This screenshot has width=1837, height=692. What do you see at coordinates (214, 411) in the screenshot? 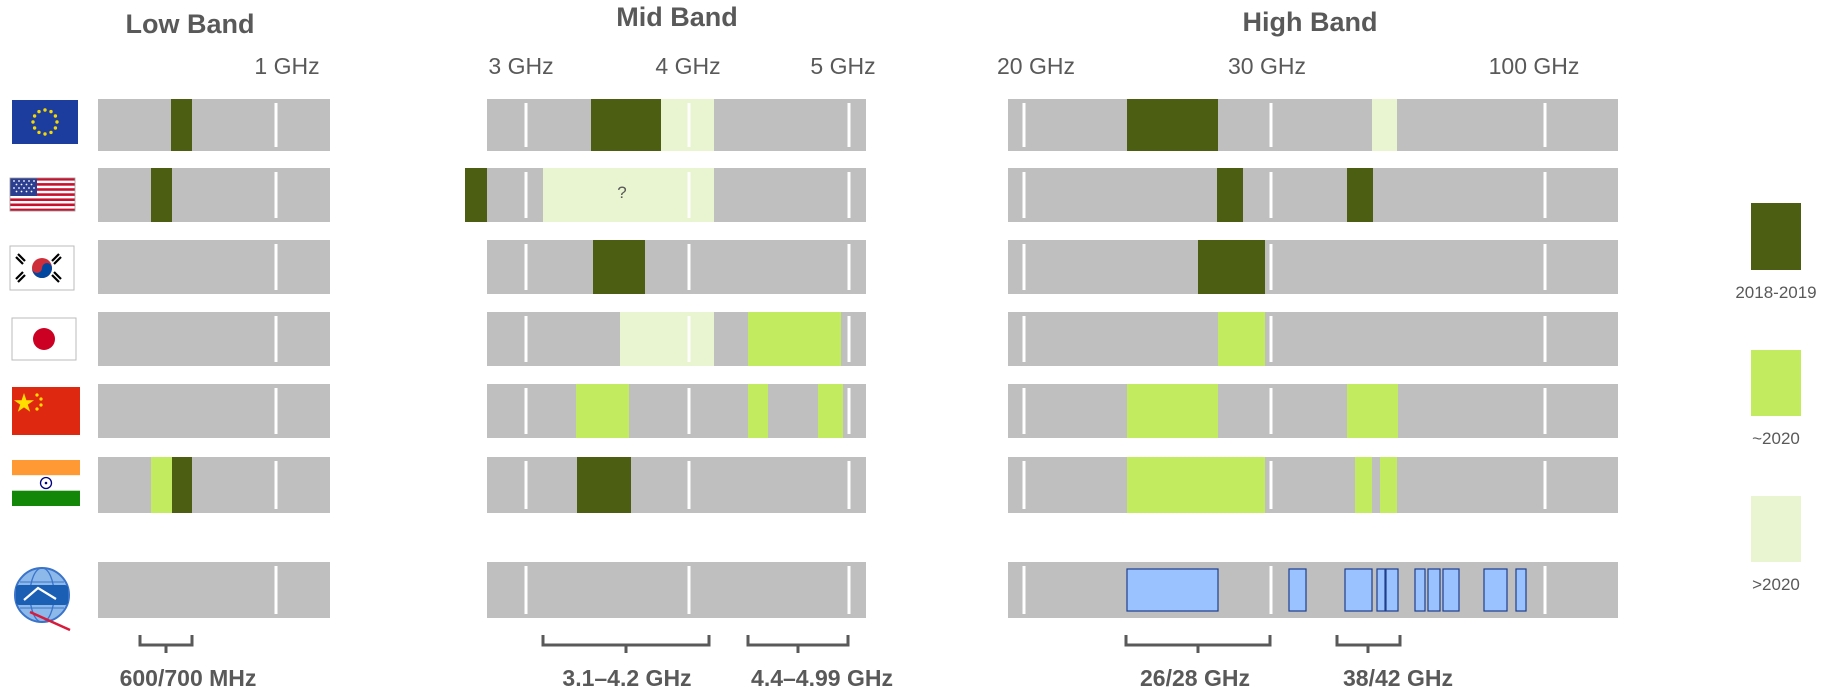
I see `cn-low-band-lane` at bounding box center [214, 411].